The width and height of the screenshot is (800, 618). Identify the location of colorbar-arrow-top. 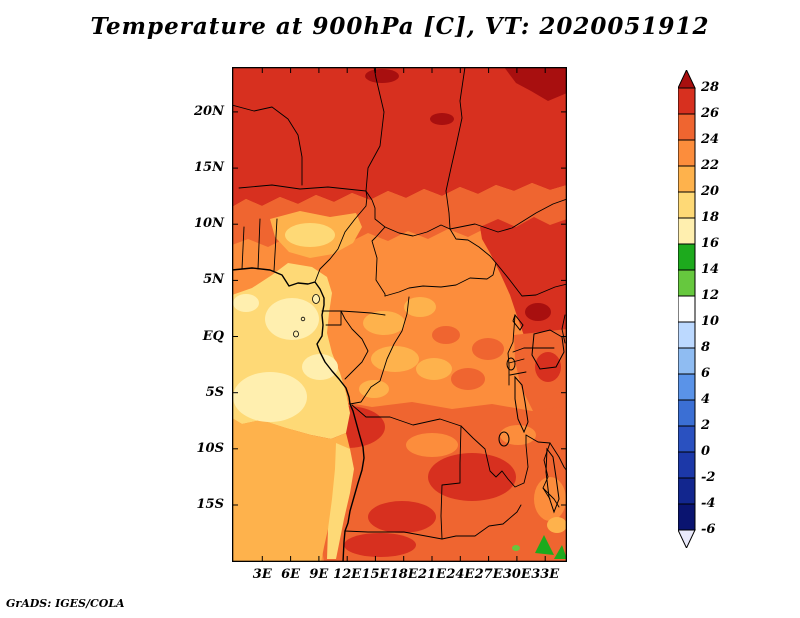
(687, 79).